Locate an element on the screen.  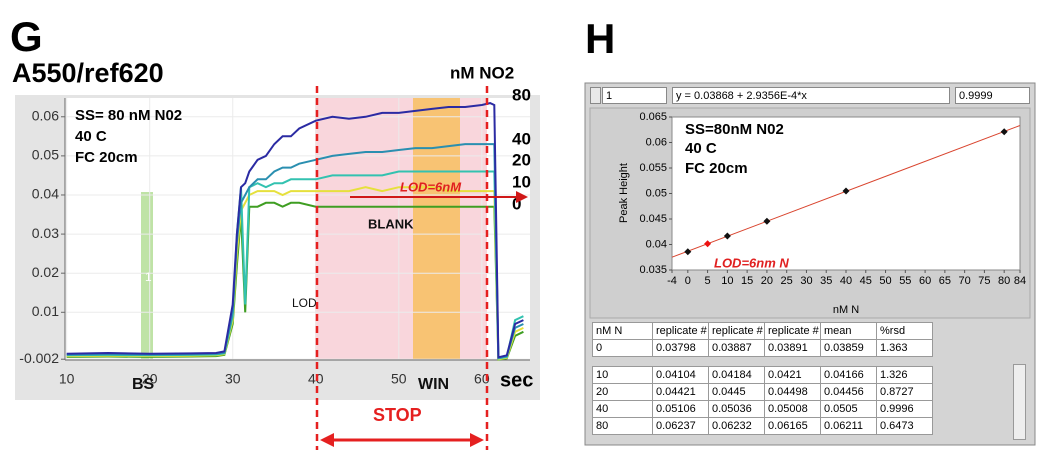
table-row: 10 0.04104 0.04184 0.0421 0.04166 1.326 is located at coordinates (762, 375).